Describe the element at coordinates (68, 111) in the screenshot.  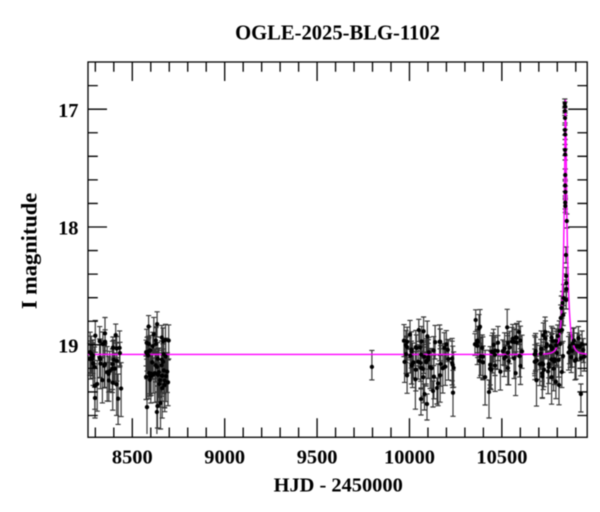
I see `svg-text: 17` at that location.